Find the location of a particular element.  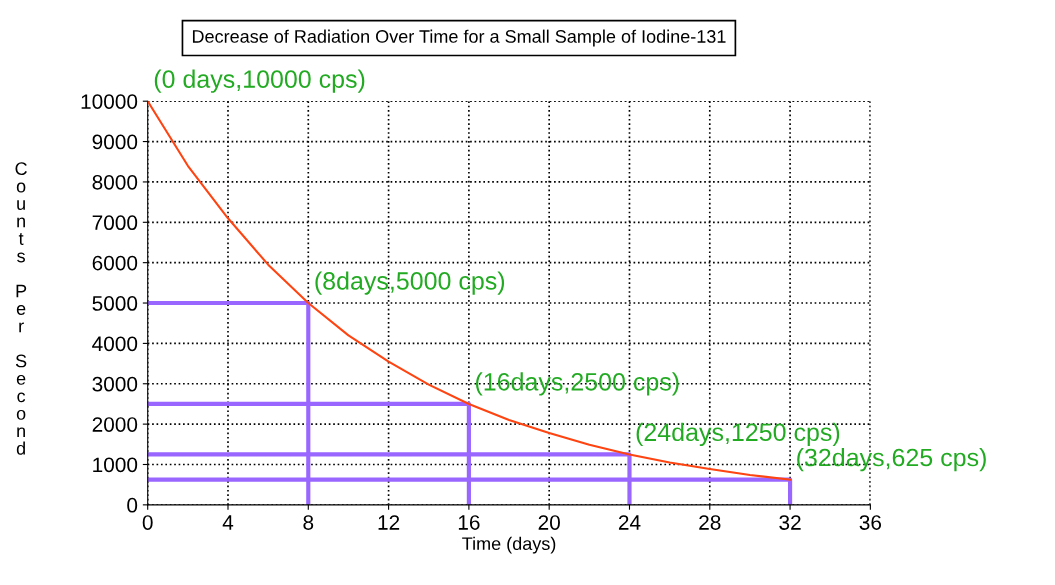

chart-title: Decrease of Radiation Over Time for a Small Sample of Iodine-131 is located at coordinates (459, 38).